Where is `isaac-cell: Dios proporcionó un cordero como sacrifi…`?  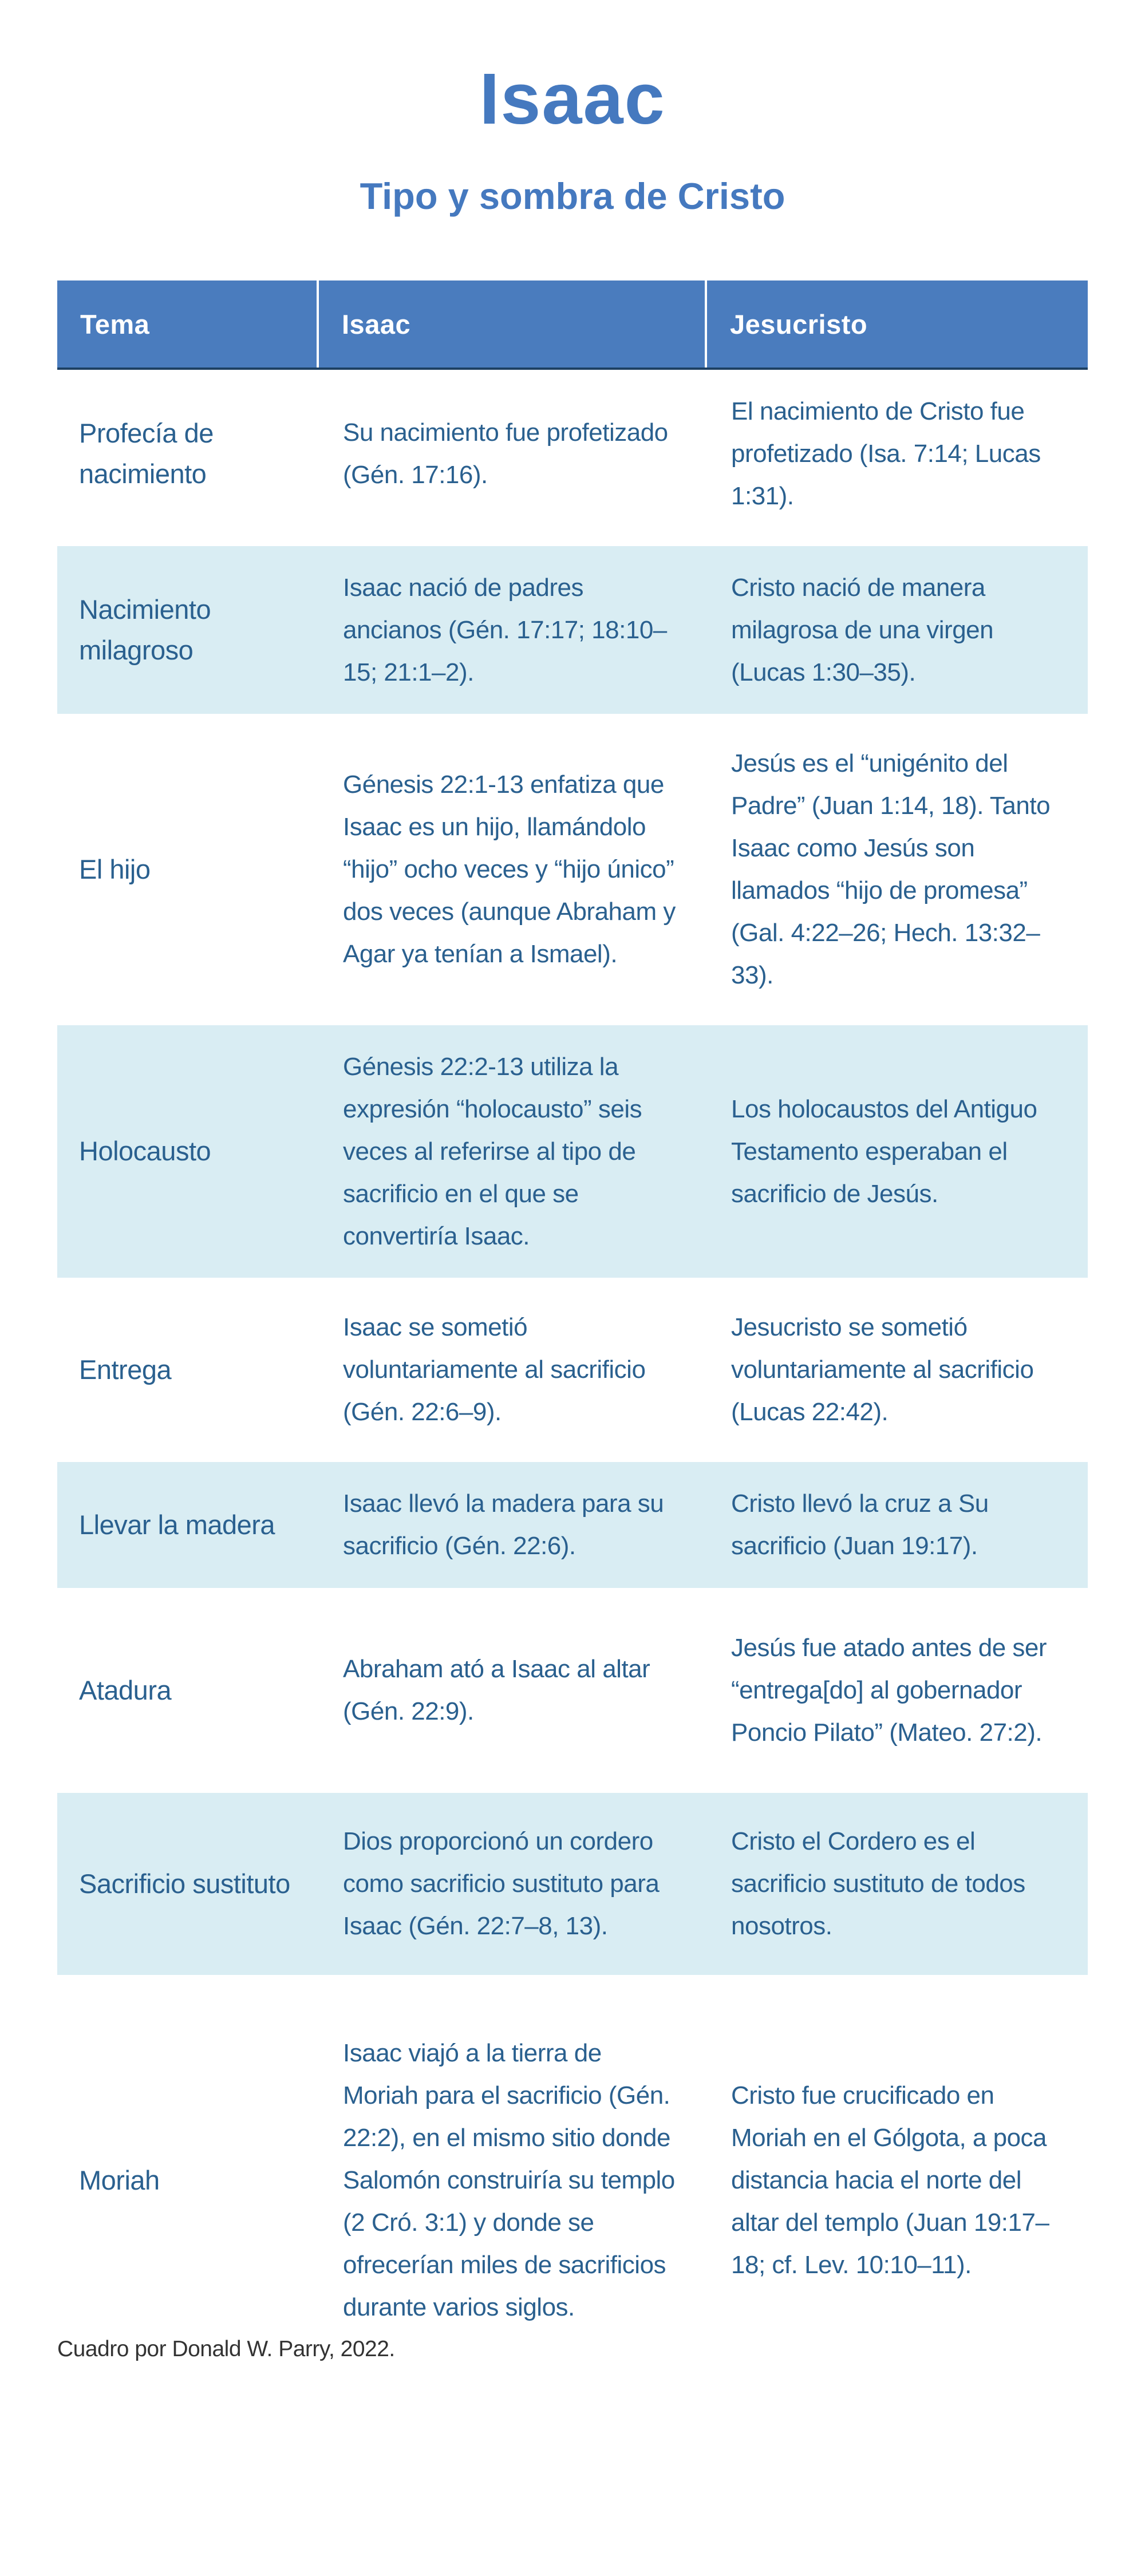 isaac-cell: Dios proporcionó un cordero como sacrifi… is located at coordinates (502, 1883).